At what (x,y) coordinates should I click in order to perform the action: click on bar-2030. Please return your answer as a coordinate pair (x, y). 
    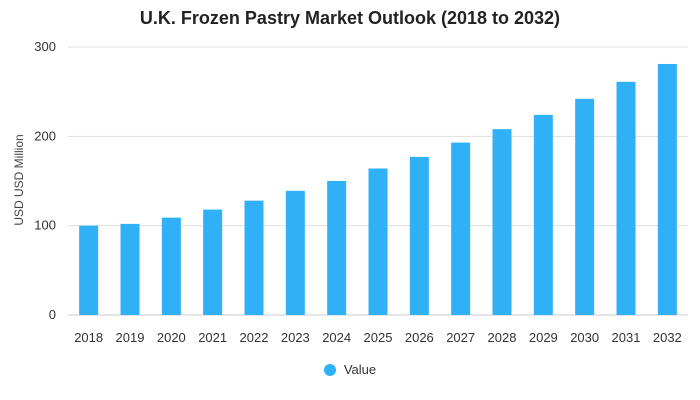
    Looking at the image, I should click on (585, 207).